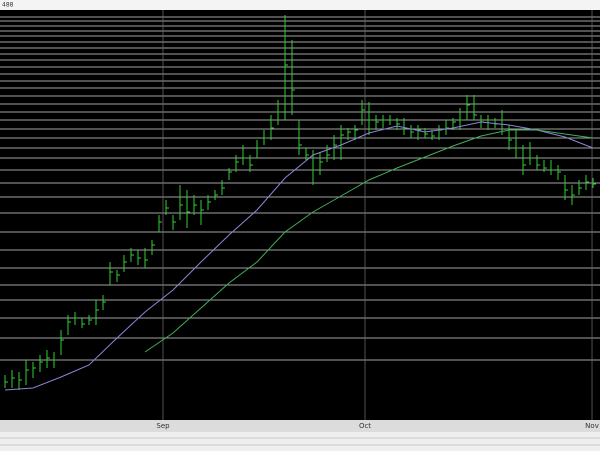 Image resolution: width=600 pixels, height=451 pixels. I want to click on x-tick-label: Sep, so click(163, 426).